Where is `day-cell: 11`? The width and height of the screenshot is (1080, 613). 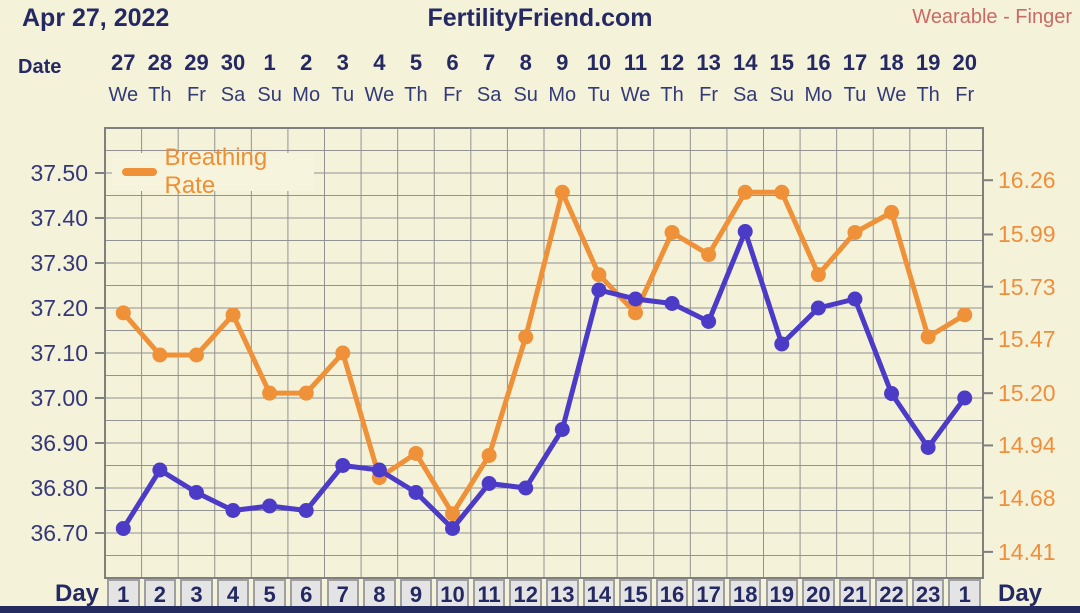
day-cell: 11 is located at coordinates (489, 594).